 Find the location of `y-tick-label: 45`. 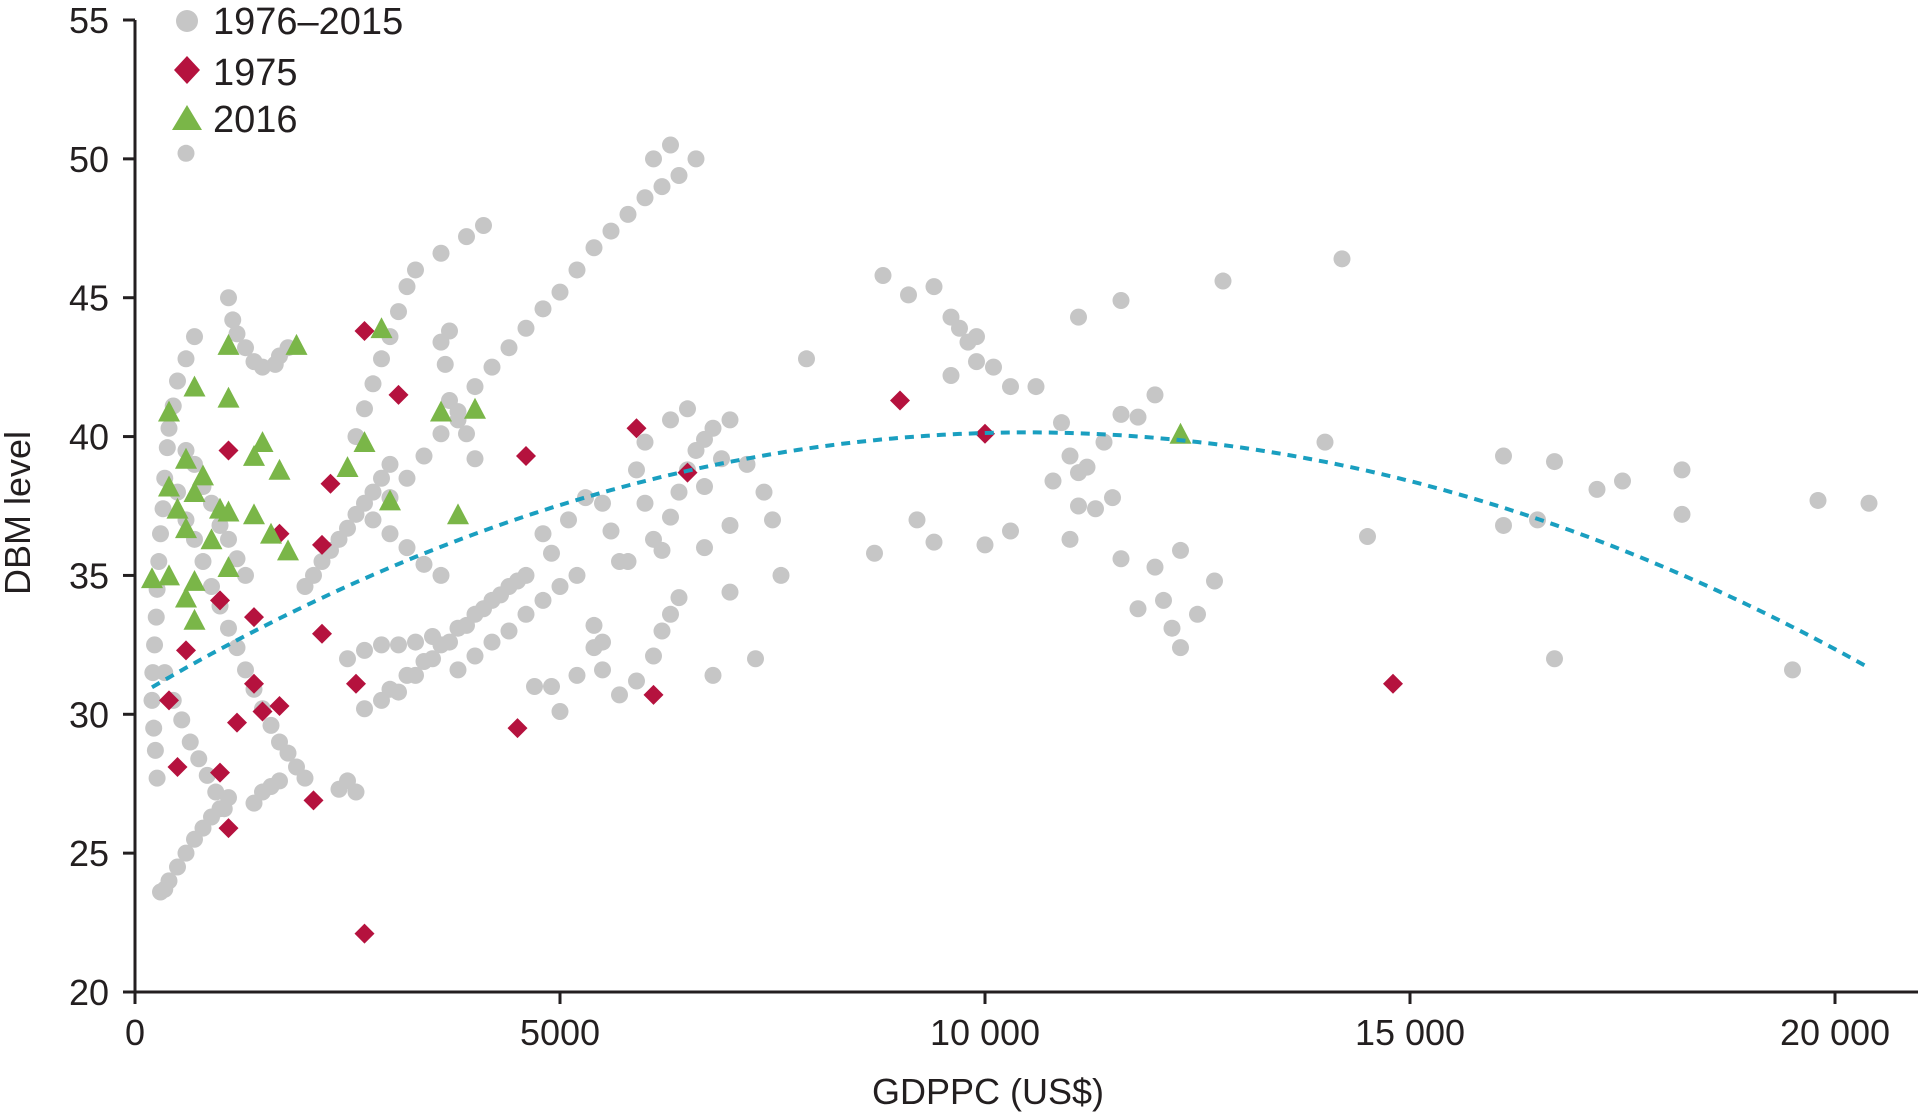

y-tick-label: 45 is located at coordinates (89, 298).